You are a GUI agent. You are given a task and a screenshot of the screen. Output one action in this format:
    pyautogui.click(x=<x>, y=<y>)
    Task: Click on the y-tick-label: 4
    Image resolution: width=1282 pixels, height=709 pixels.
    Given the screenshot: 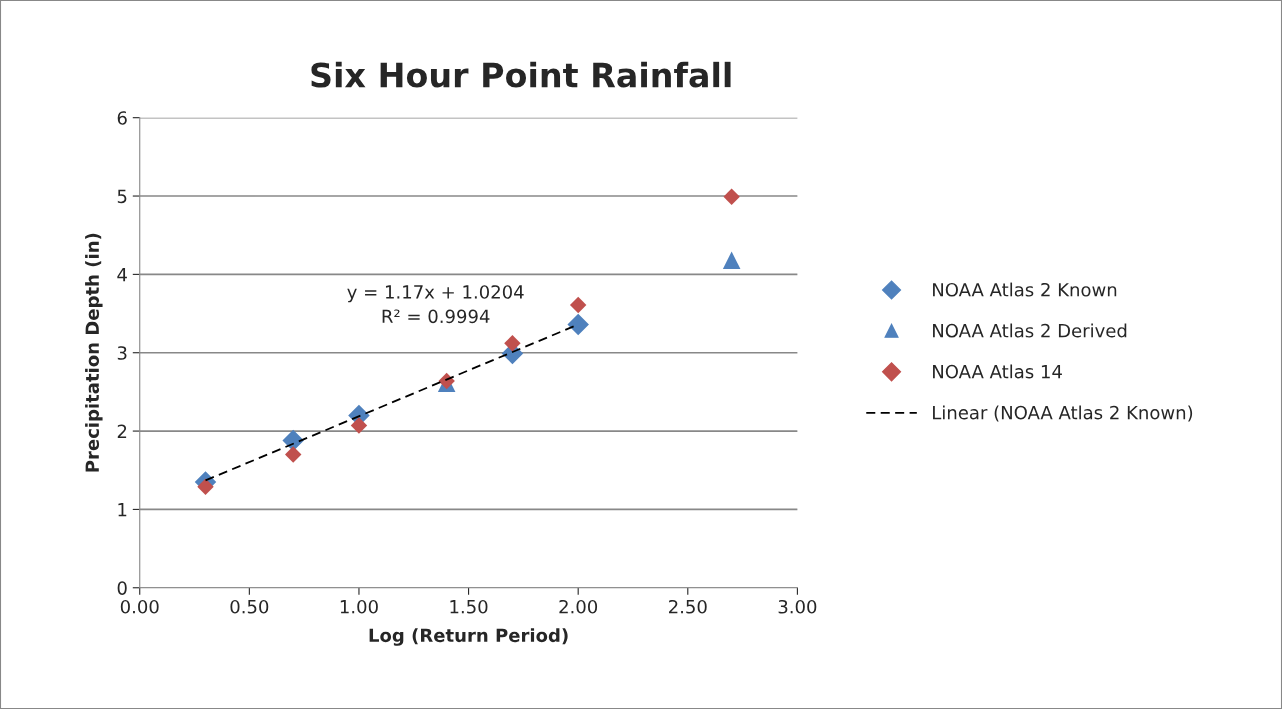 What is the action you would take?
    pyautogui.click(x=122, y=275)
    